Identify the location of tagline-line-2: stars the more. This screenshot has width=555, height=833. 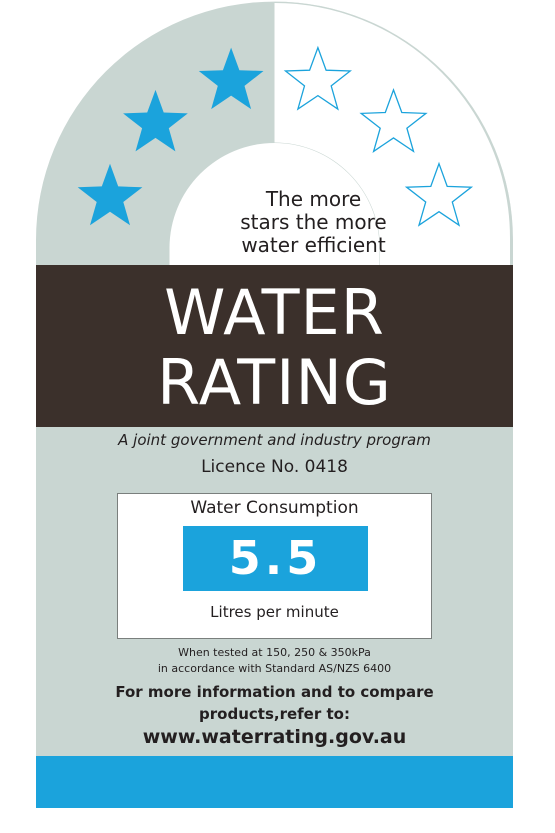
(313, 222).